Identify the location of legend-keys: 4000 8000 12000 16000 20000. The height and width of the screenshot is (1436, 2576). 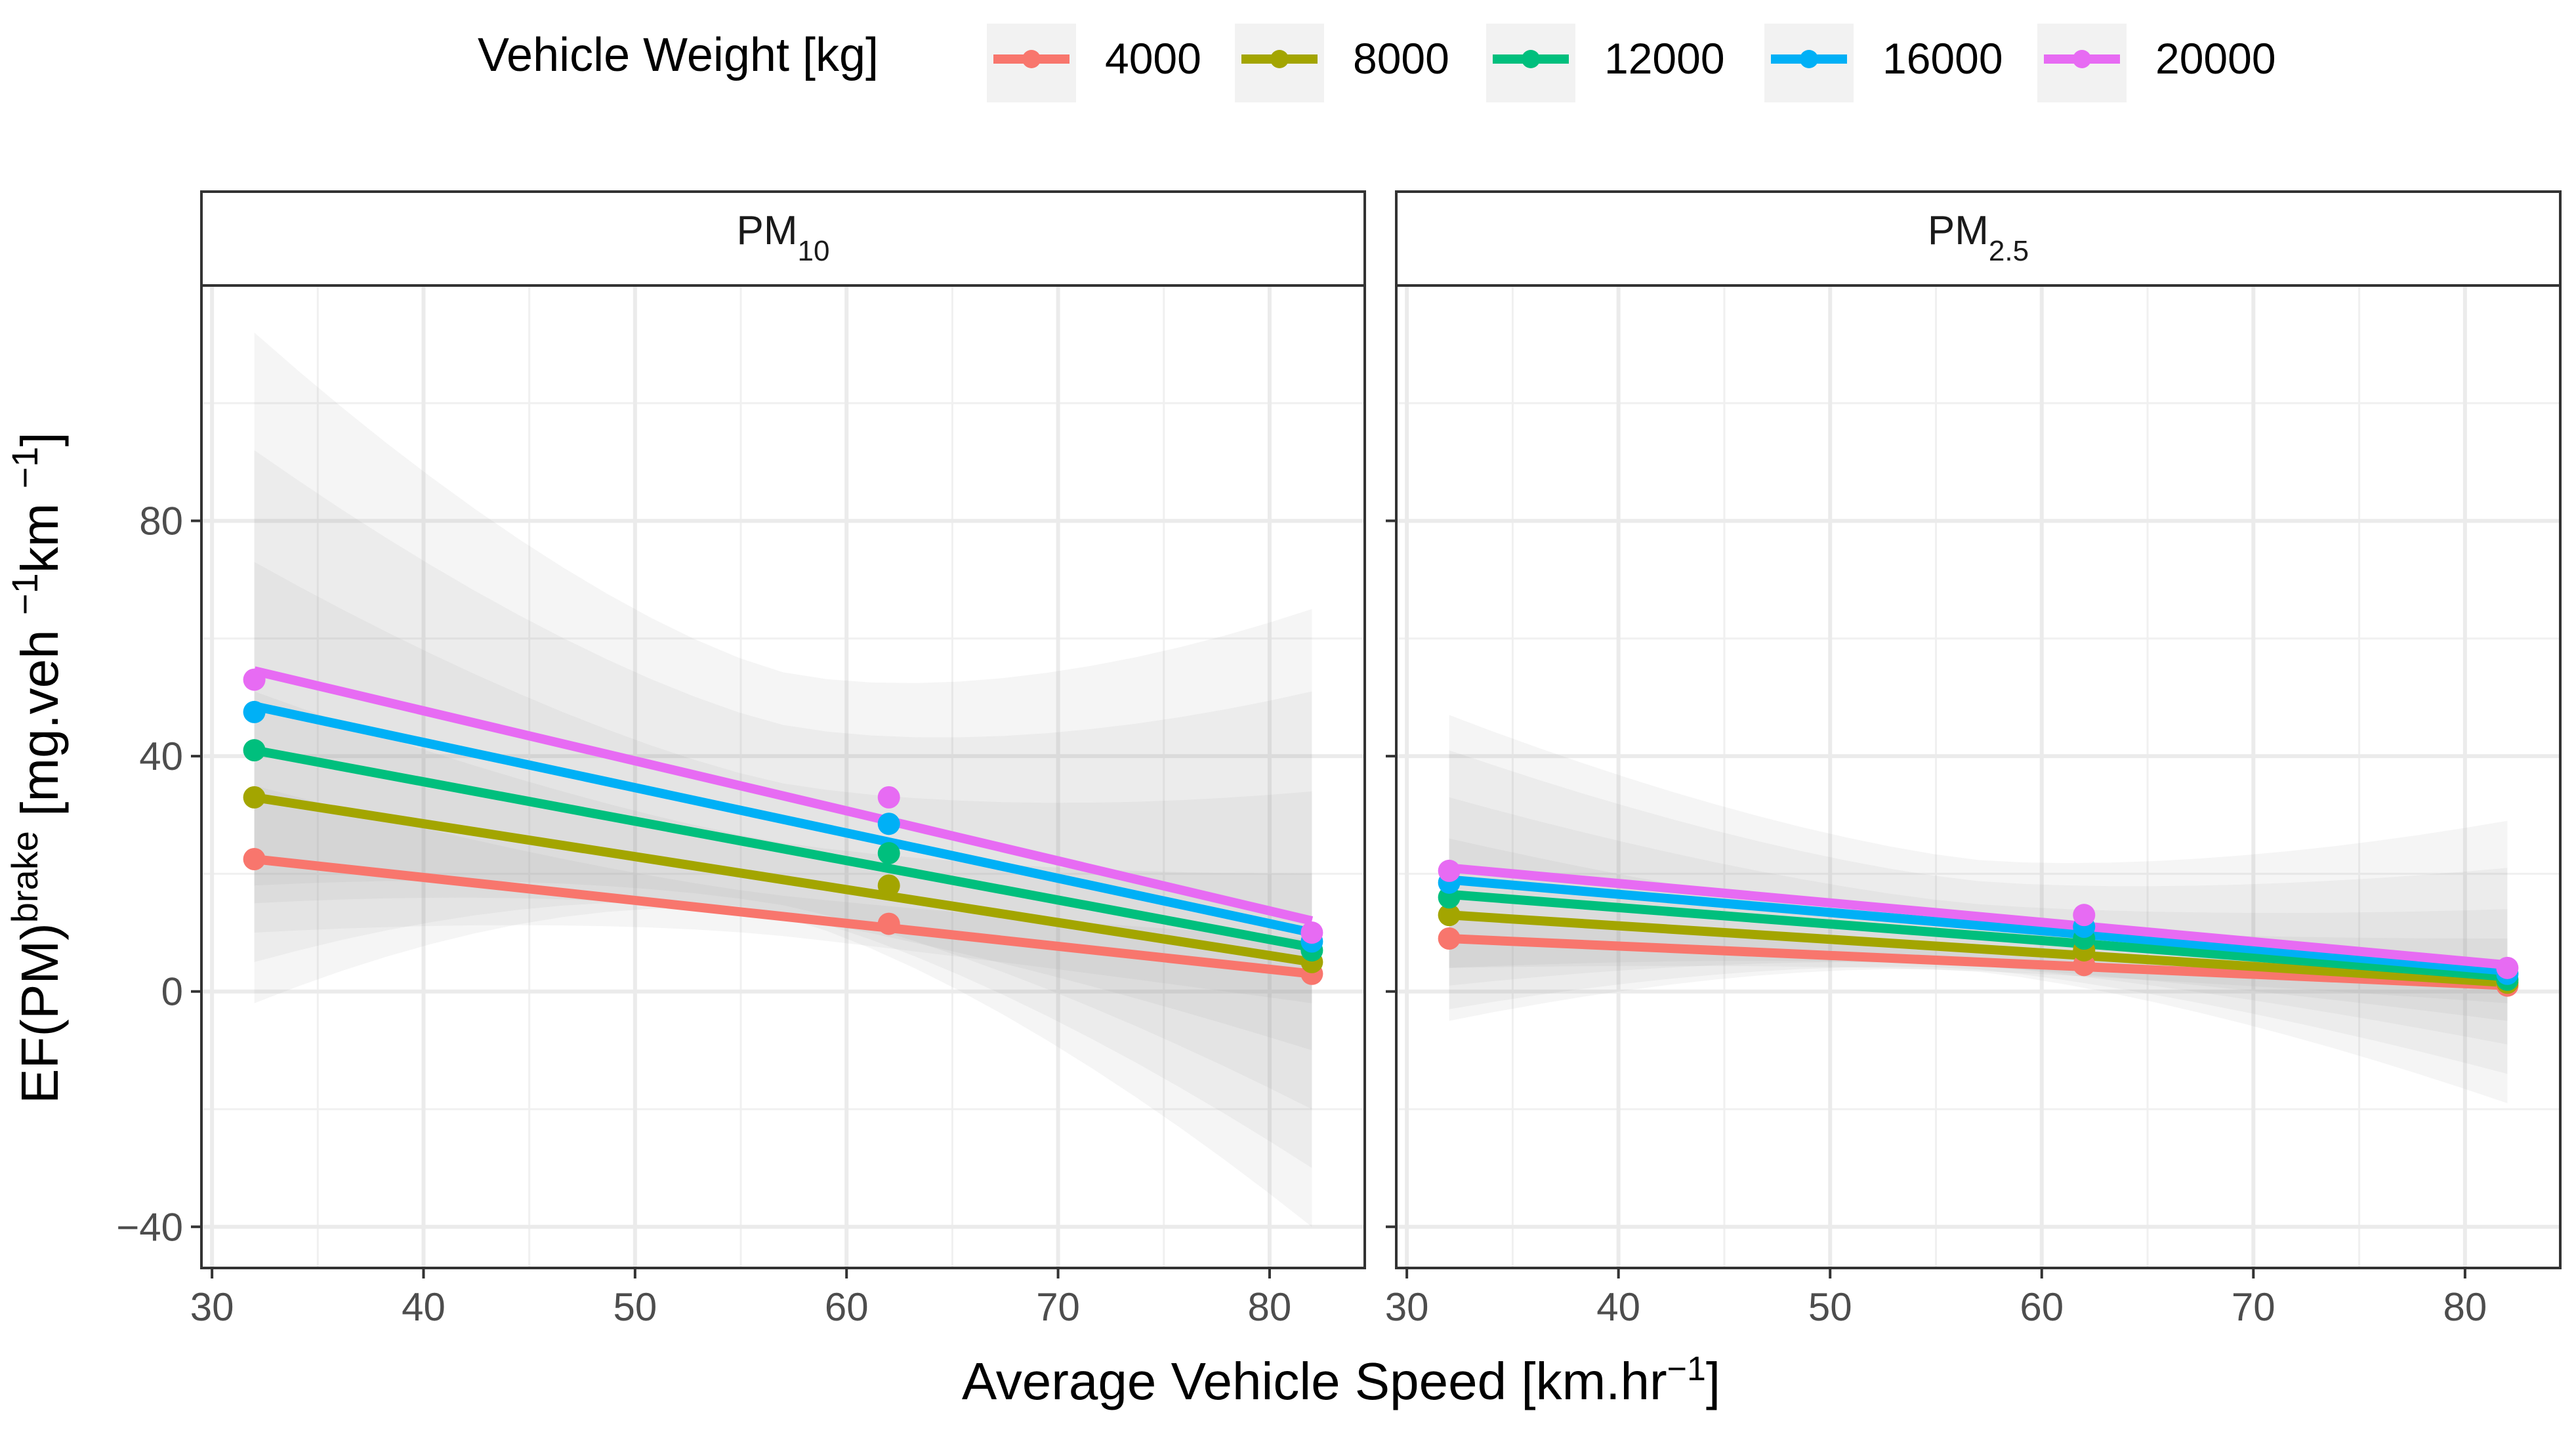
(1632, 63).